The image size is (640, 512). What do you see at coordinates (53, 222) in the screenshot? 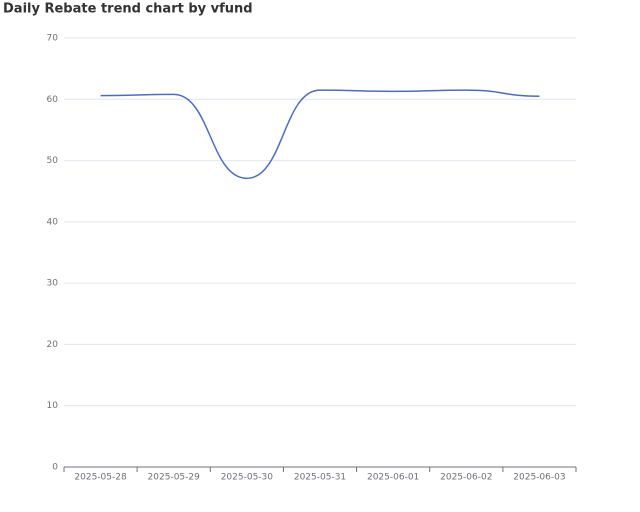
I see `y-tick-label: 40` at bounding box center [53, 222].